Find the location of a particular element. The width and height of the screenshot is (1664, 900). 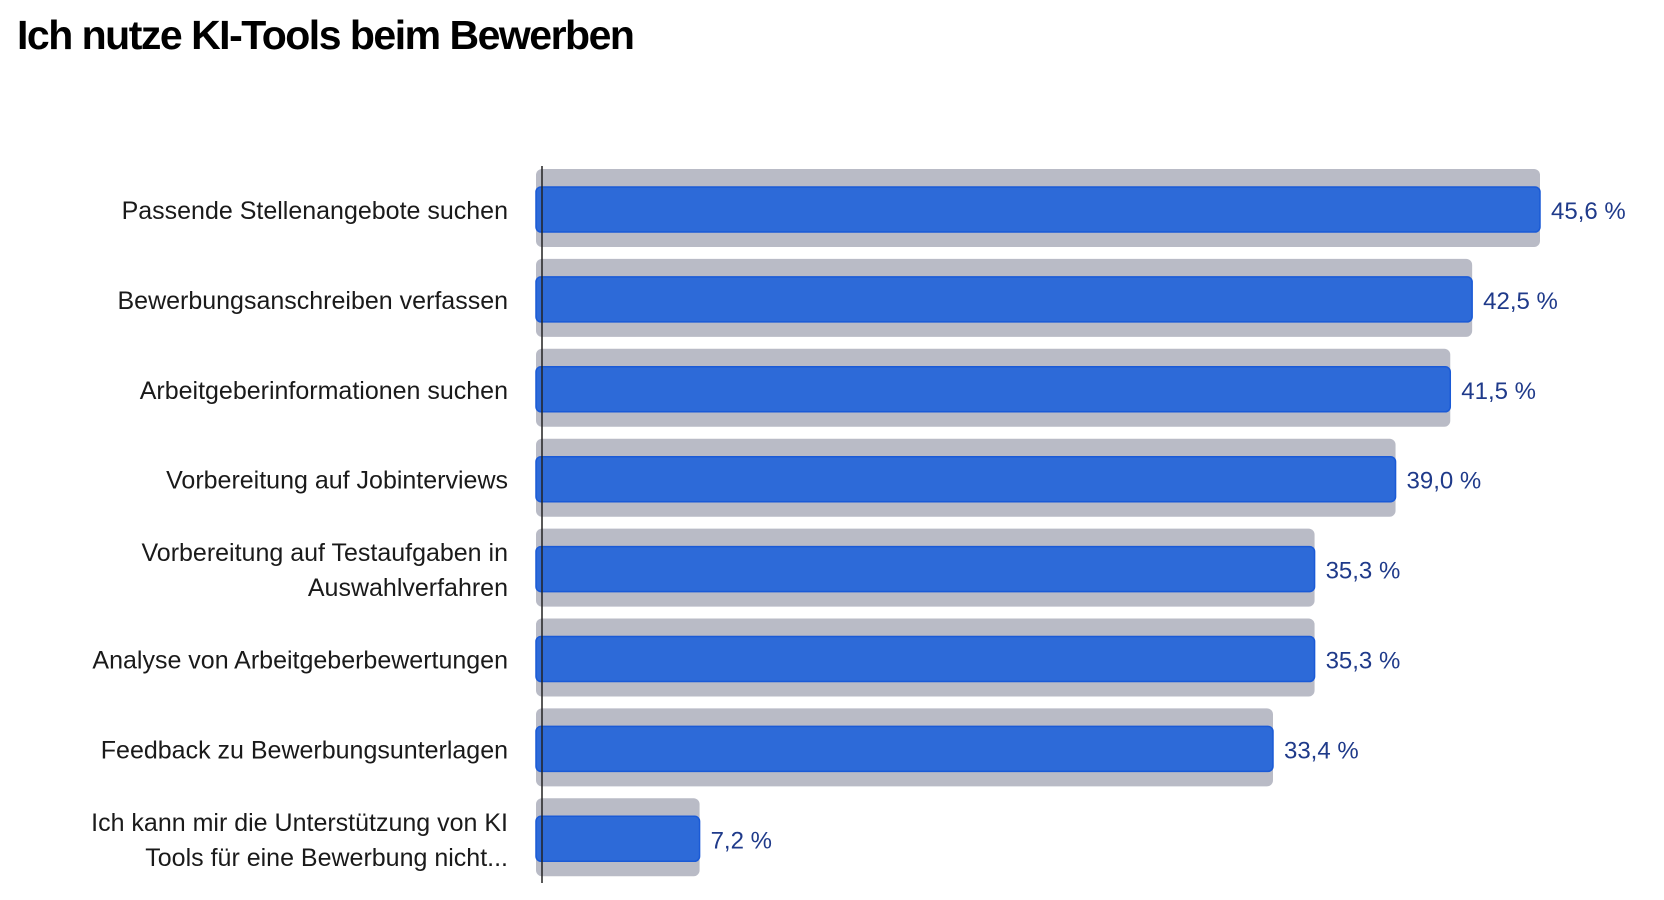

value-label: 42,5 % is located at coordinates (1520, 301).